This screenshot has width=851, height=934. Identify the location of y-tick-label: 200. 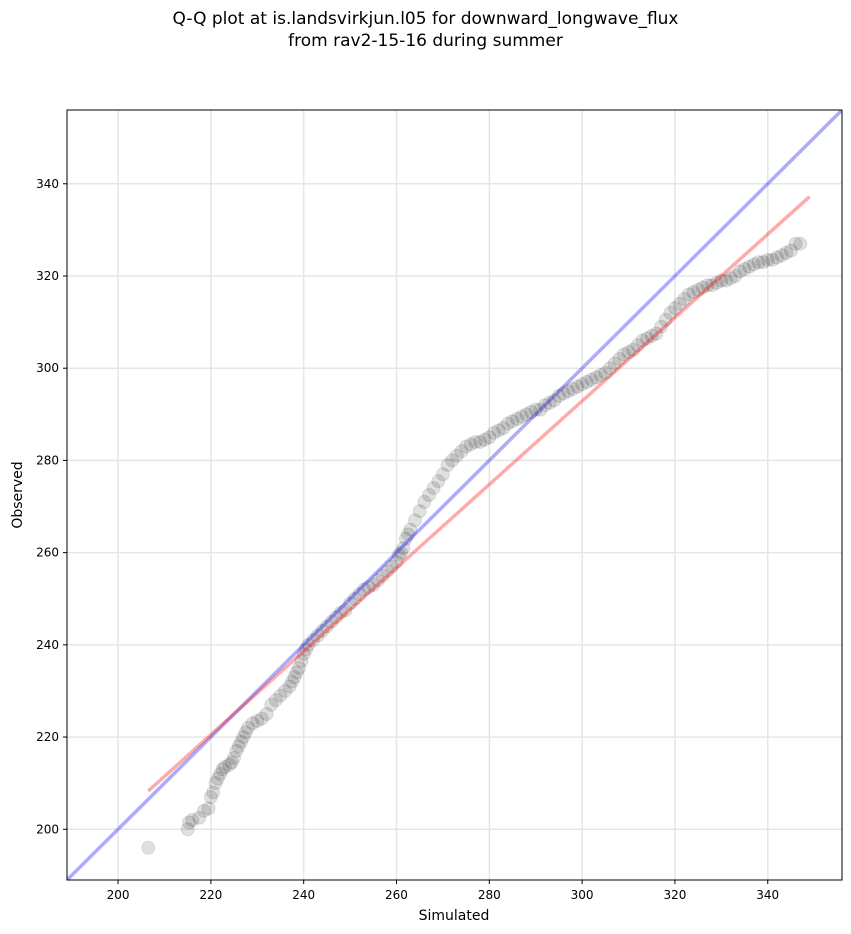
(47, 829).